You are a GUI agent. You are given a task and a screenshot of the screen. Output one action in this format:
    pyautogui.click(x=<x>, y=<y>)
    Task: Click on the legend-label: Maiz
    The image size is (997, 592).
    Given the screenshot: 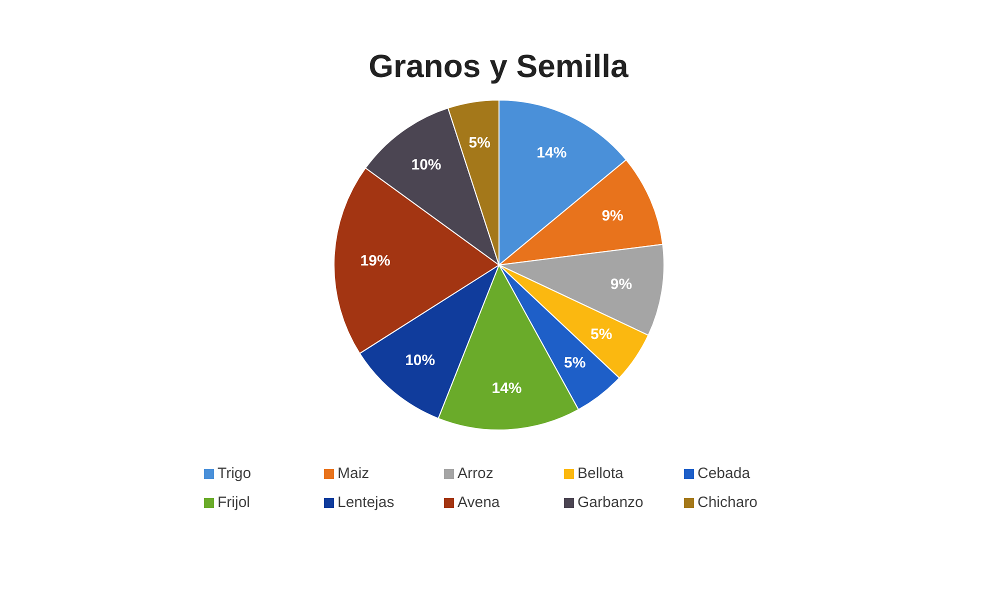 What is the action you would take?
    pyautogui.click(x=354, y=473)
    